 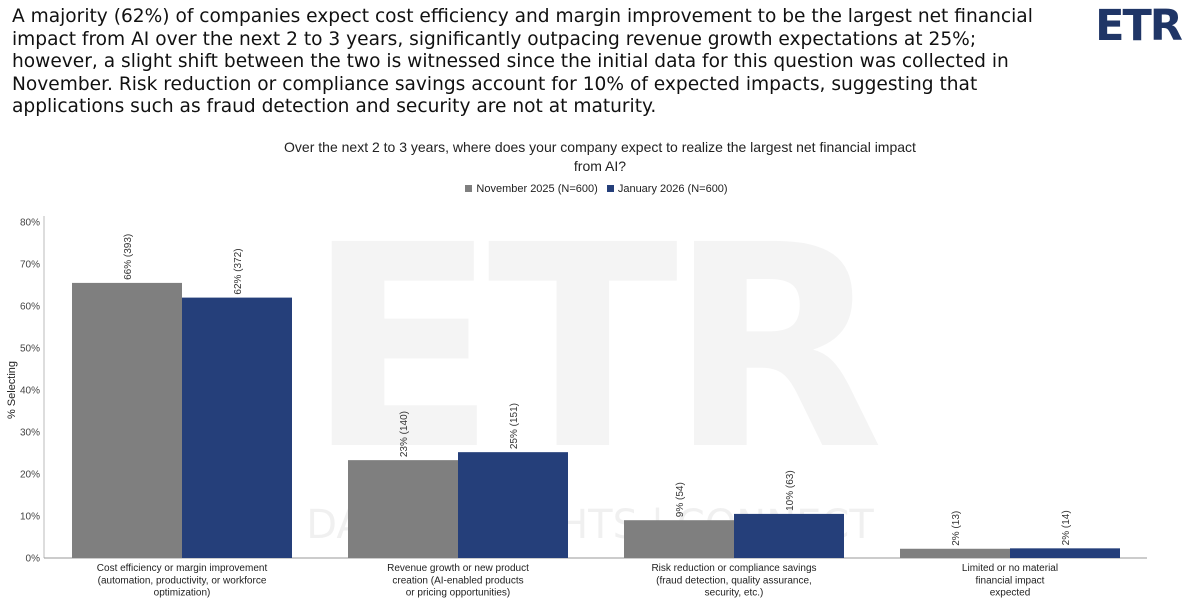 I want to click on y-tick-label: 20%, so click(x=30, y=475).